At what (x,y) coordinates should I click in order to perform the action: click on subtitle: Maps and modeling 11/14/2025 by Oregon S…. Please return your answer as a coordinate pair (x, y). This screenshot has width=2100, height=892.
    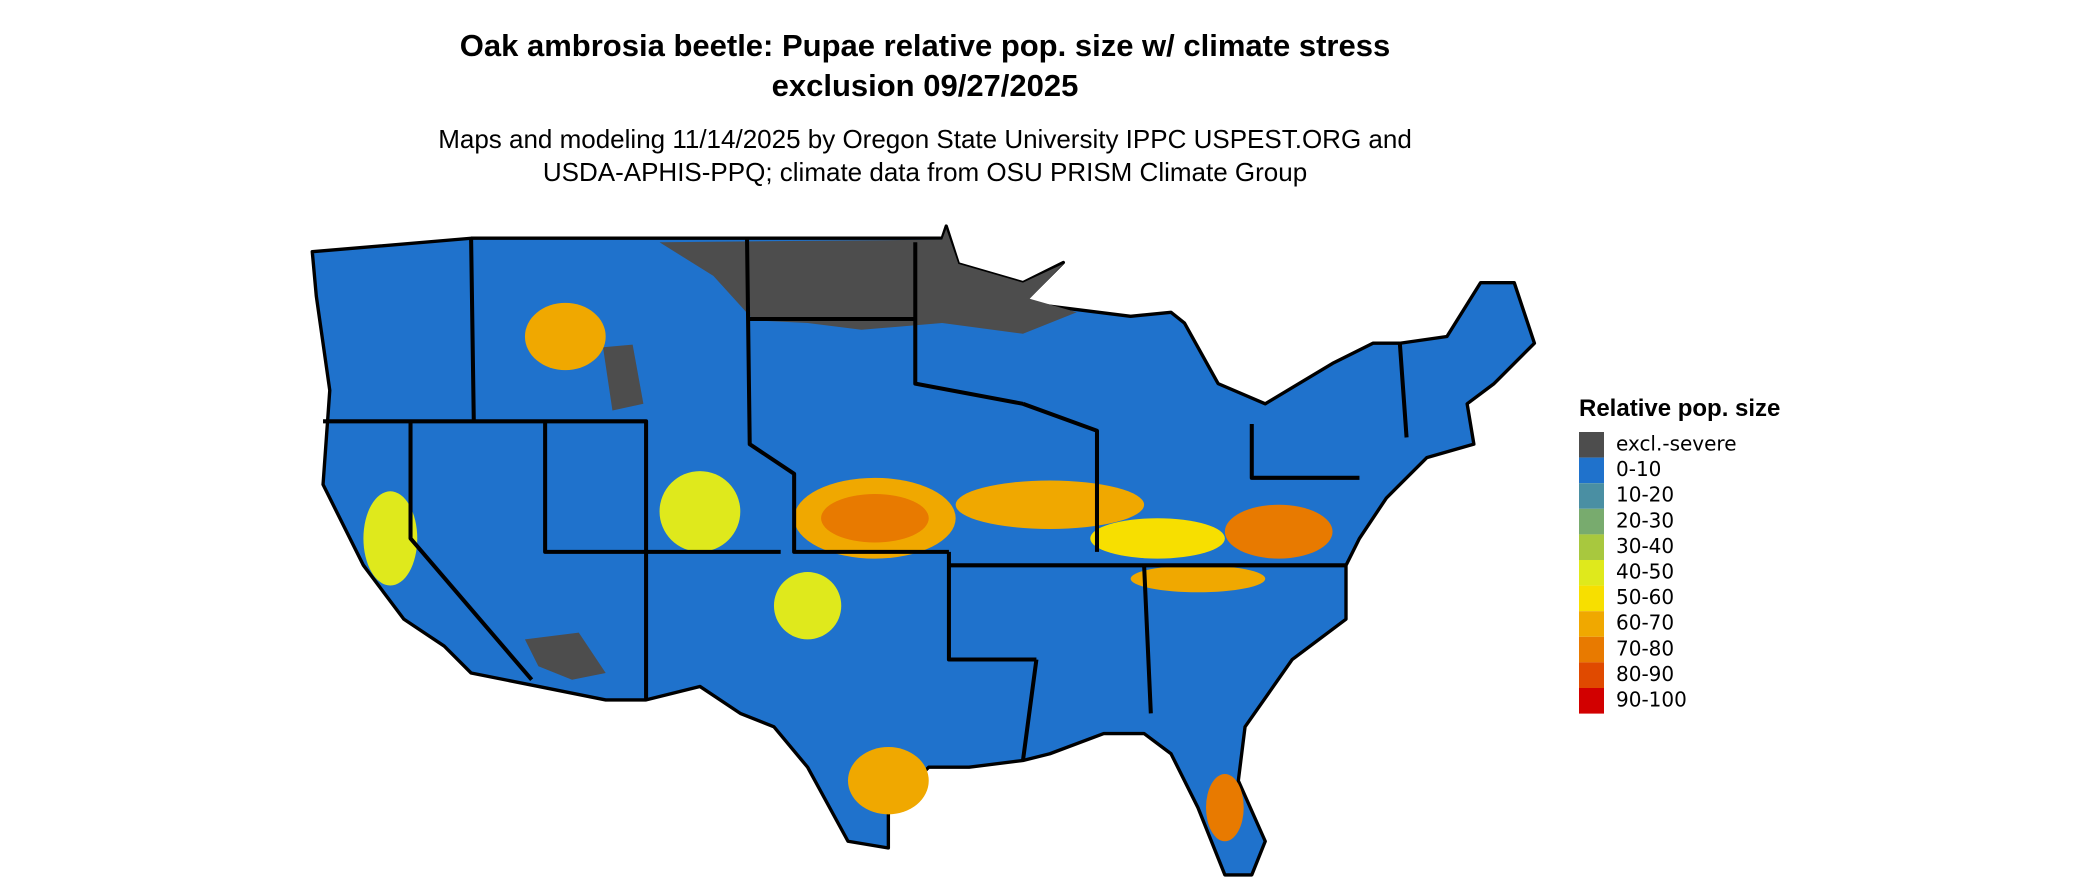
    Looking at the image, I should click on (925, 139).